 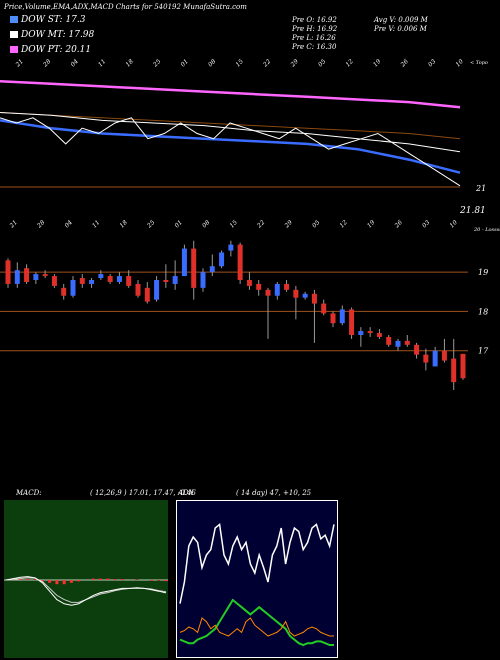 I want to click on candle-y-label: 19, so click(x=483, y=272).